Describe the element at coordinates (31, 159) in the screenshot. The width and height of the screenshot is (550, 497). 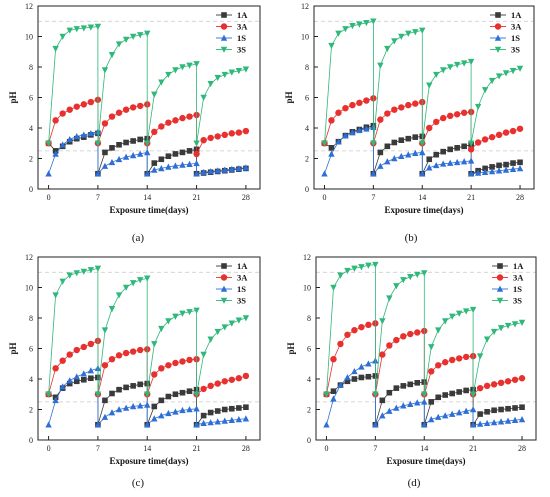
I see `y-tick-label: 2` at that location.